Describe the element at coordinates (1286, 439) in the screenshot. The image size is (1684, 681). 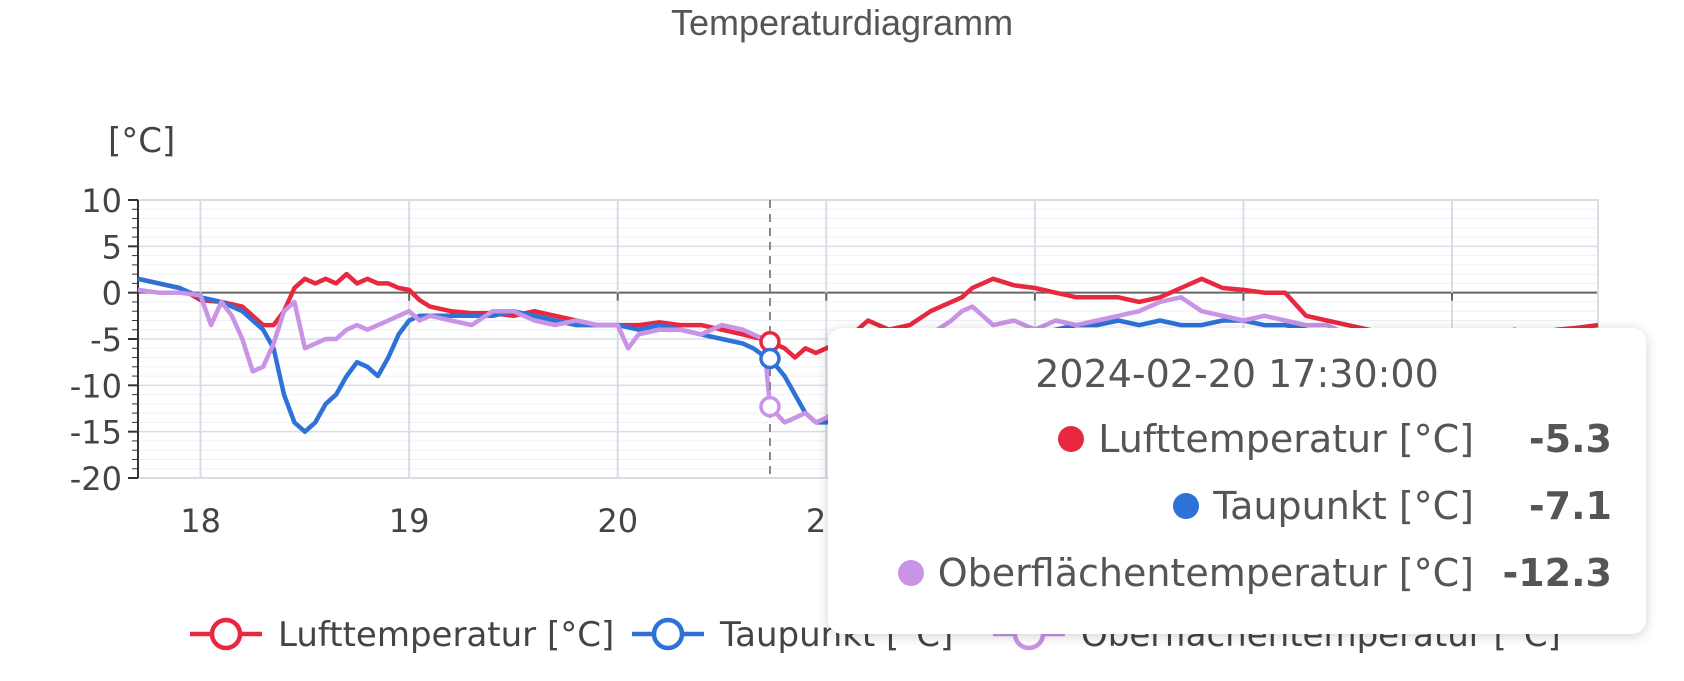
I see `tooltip-label: Lufttemperatur [°C]` at that location.